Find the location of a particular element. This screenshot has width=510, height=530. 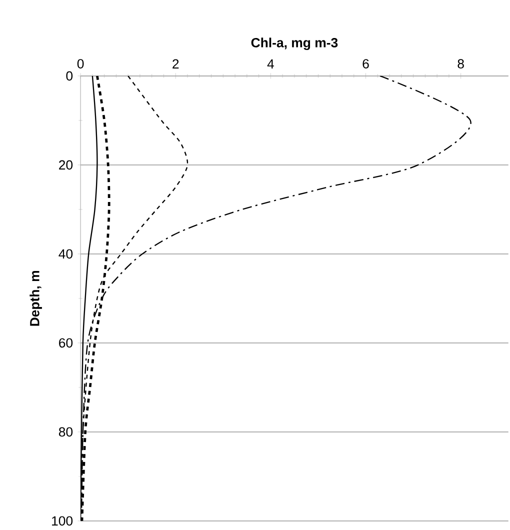

y-tick-label: 60 is located at coordinates (65, 343).